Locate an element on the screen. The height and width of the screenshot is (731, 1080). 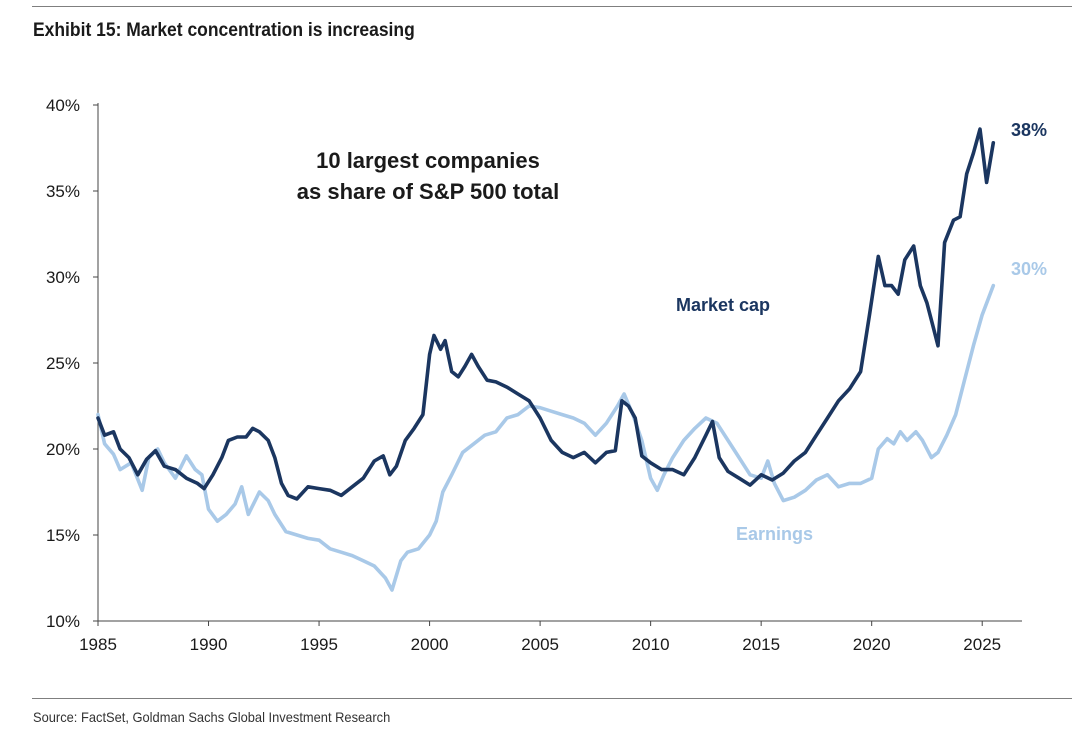
earnings-end-label: 30% is located at coordinates (1029, 269).